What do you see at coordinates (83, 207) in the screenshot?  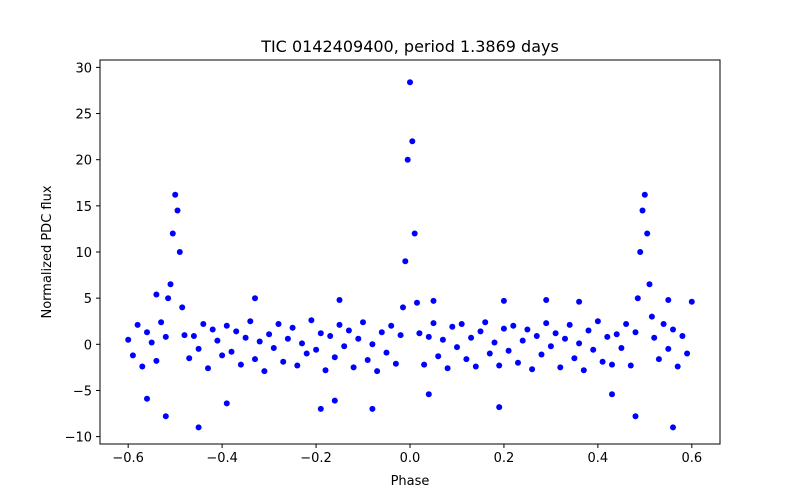 I see `y-tick-label: 15` at bounding box center [83, 207].